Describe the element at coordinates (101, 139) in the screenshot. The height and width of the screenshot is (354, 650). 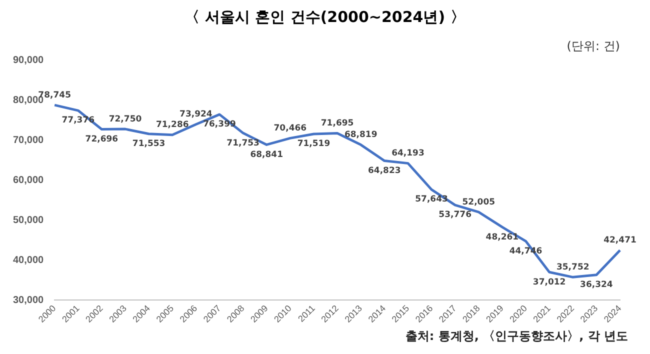
I see `data-label: 72,696` at that location.